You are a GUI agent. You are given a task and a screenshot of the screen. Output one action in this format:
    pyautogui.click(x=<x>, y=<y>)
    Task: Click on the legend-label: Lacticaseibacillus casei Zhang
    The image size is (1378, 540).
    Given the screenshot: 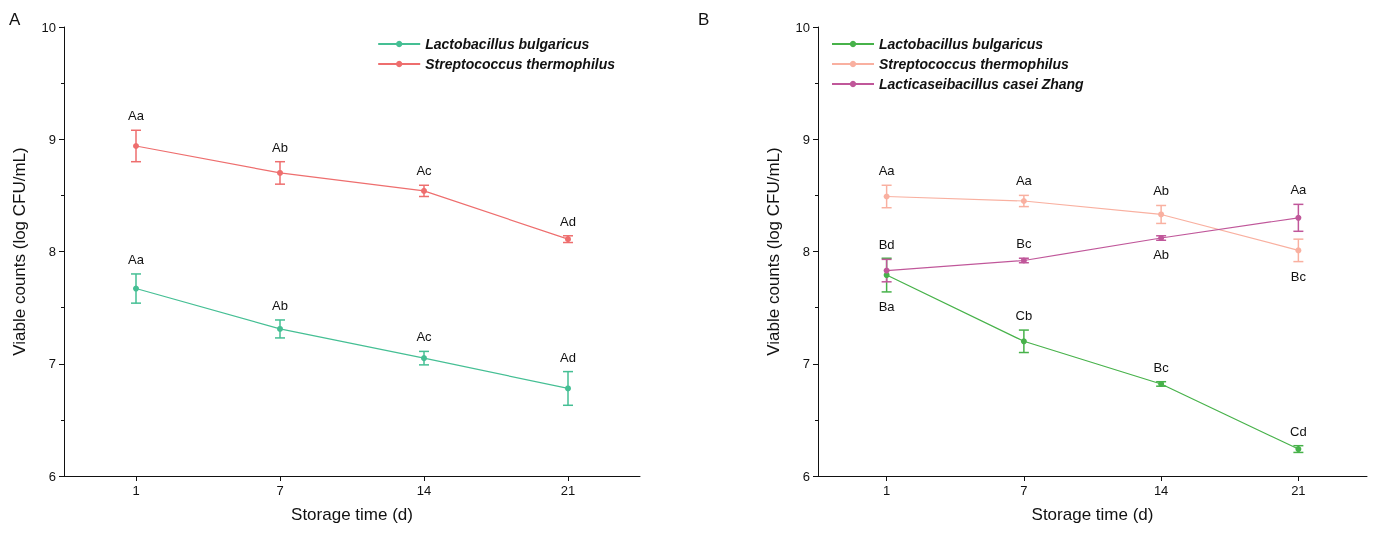 What is the action you would take?
    pyautogui.click(x=982, y=84)
    